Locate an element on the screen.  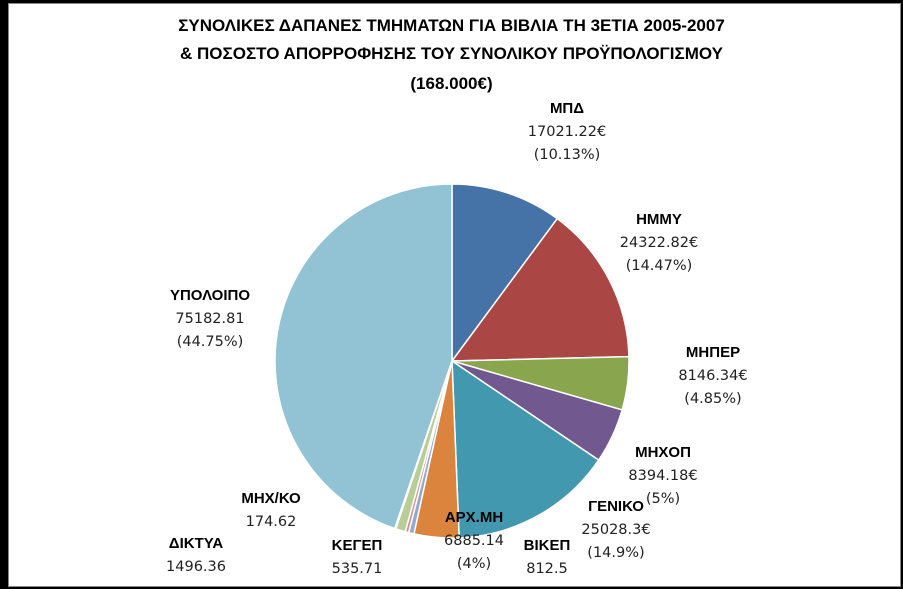
slice-name-label: ΥΠΟΛΟΙΠΟ is located at coordinates (210, 295).